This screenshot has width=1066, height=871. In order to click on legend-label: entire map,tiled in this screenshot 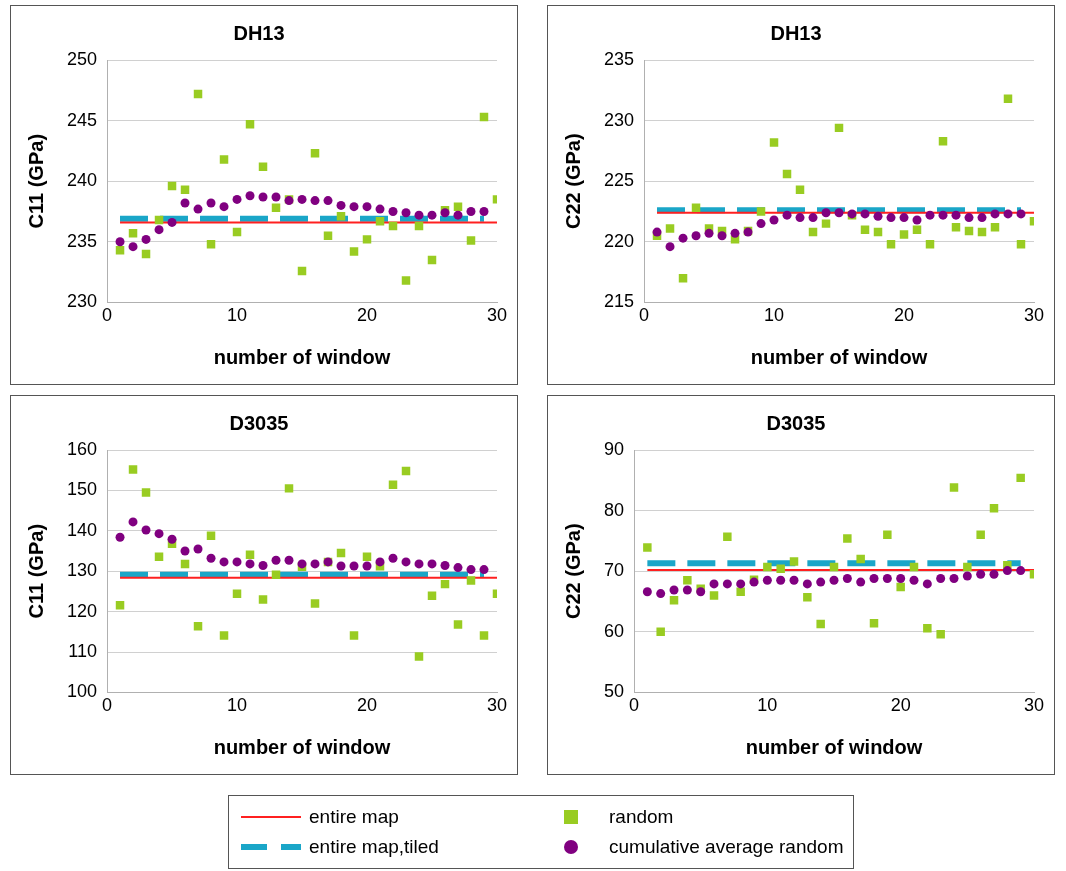, I will do `click(374, 847)`.